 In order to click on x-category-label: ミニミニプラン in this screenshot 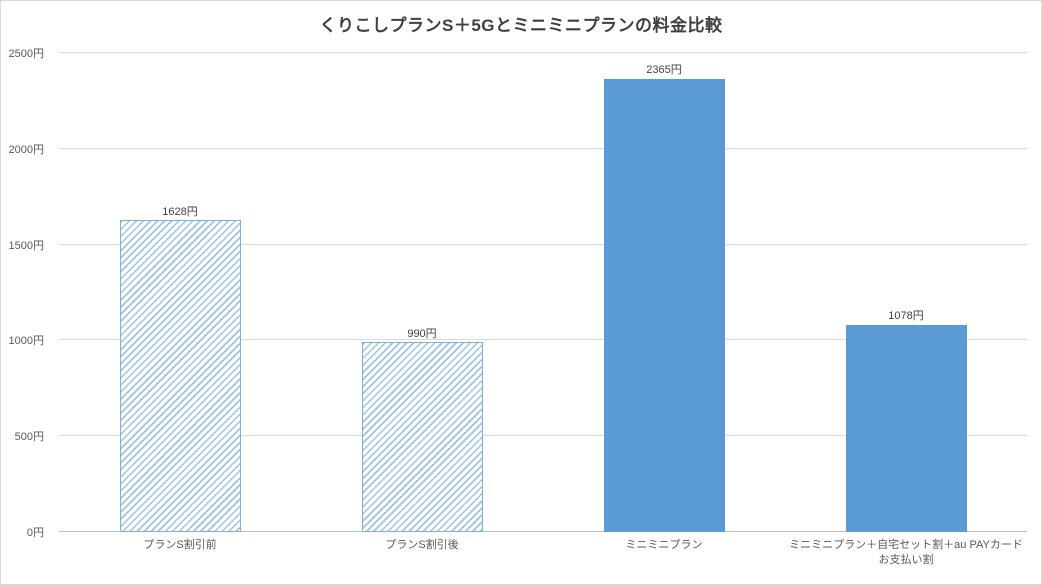, I will do `click(664, 545)`.